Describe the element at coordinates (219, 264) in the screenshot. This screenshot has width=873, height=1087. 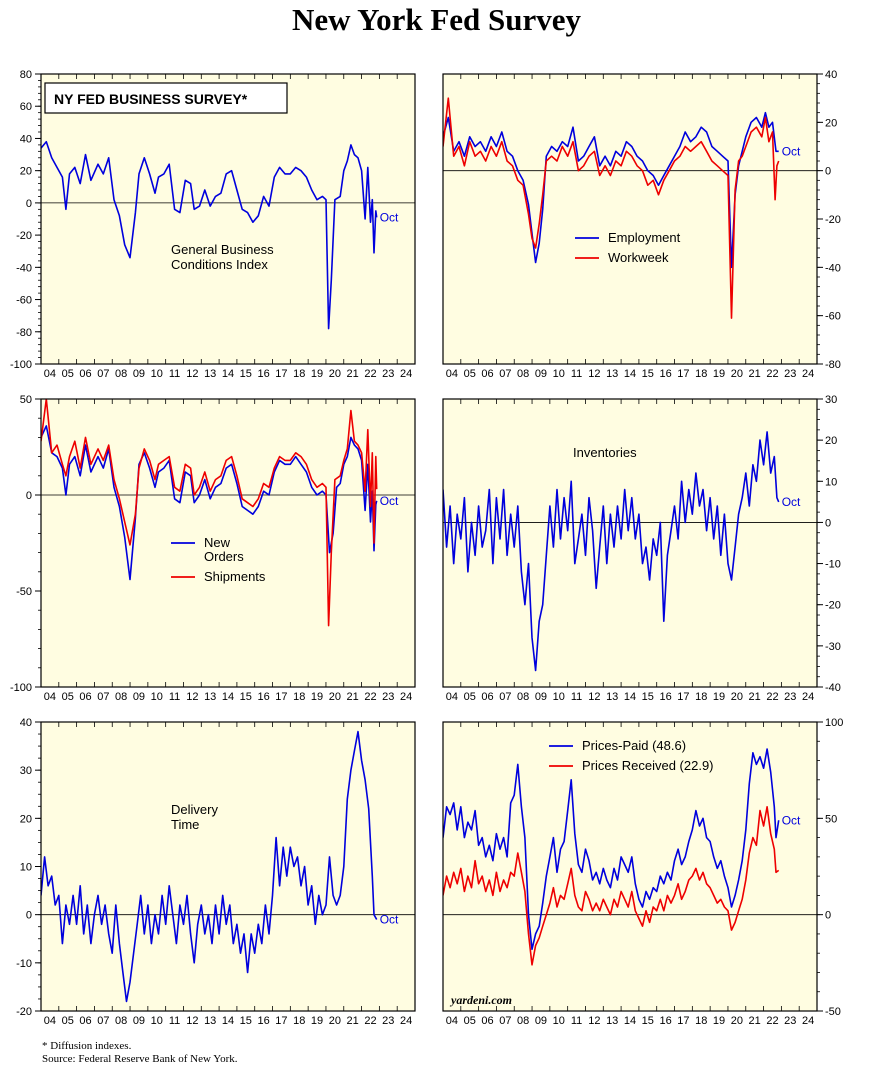
I see `chart-note: Conditions Index` at that location.